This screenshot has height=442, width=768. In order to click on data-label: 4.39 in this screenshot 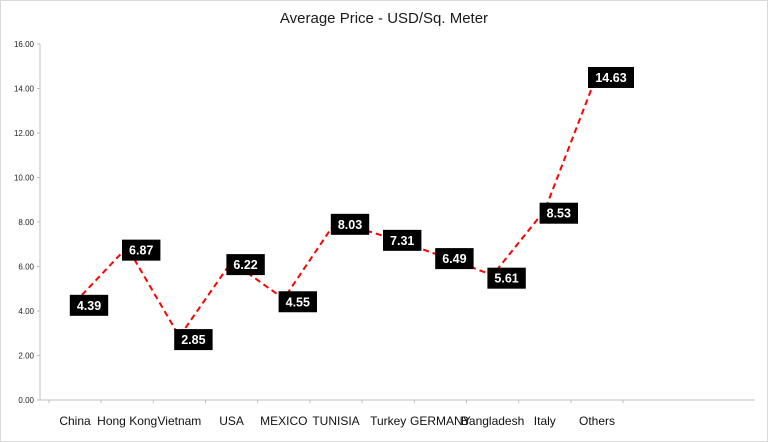, I will do `click(89, 306)`.